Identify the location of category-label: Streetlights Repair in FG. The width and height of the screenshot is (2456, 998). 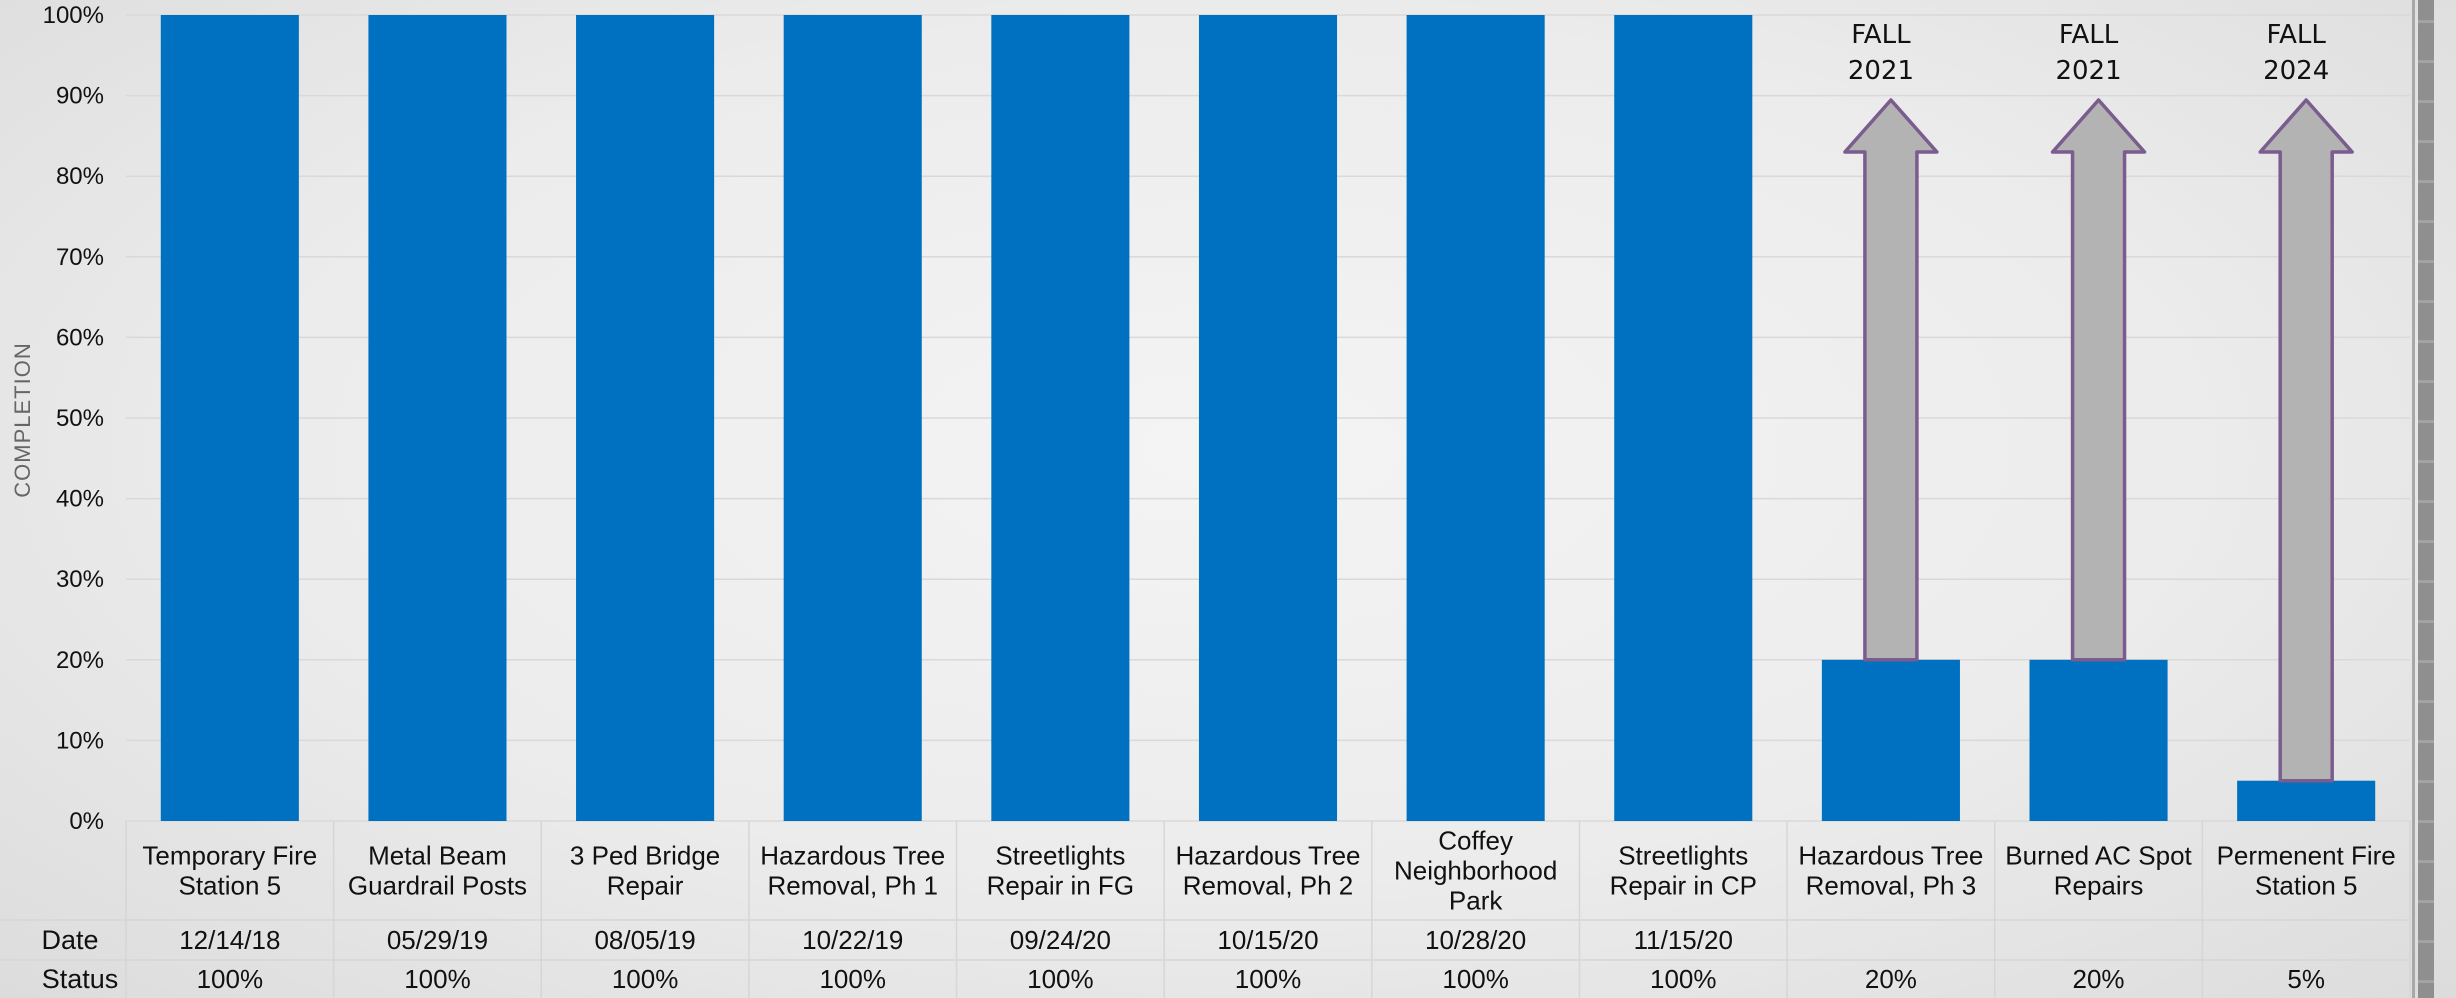
(1060, 871).